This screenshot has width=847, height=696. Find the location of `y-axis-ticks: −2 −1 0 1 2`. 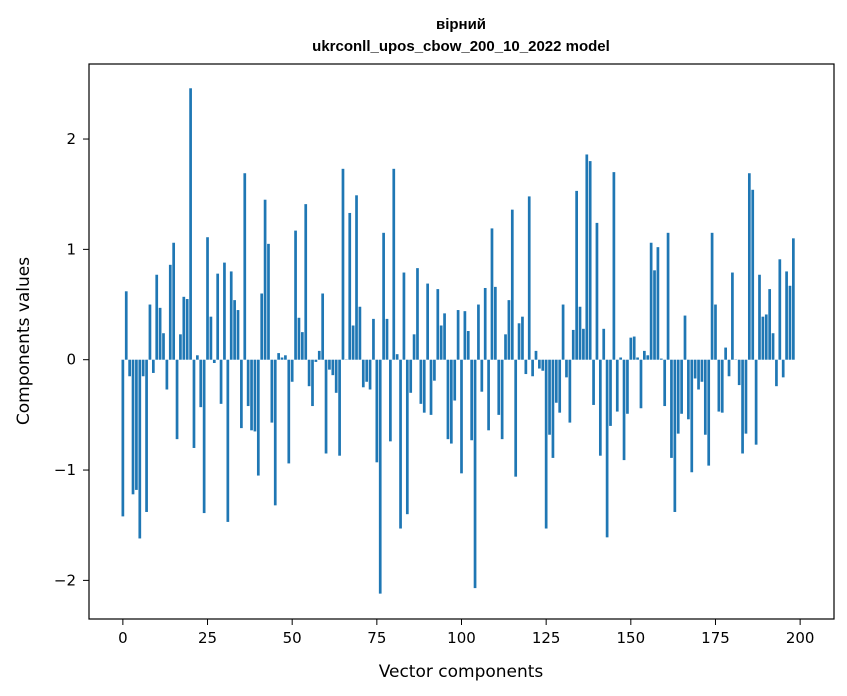

y-axis-ticks: −2 −1 0 1 2 is located at coordinates (71, 359).